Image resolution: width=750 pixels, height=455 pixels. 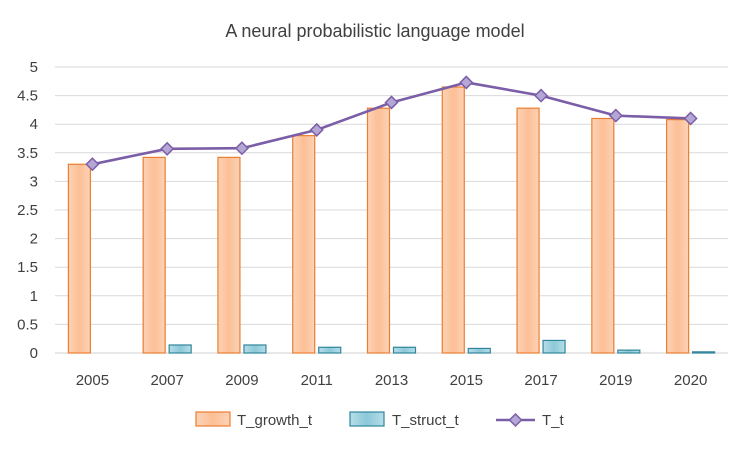 What do you see at coordinates (27, 324) in the screenshot?
I see `y-tick-label: 0.5` at bounding box center [27, 324].